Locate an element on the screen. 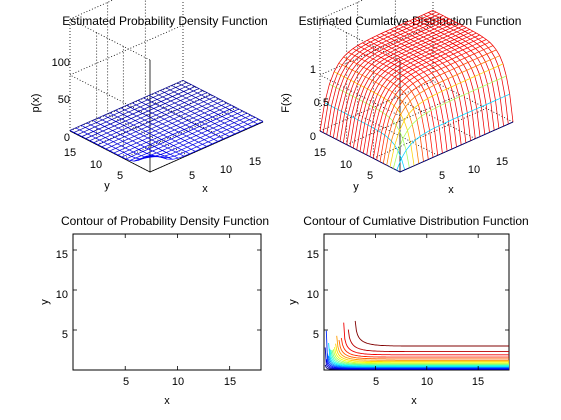 Image resolution: width=561 pixels, height=420 pixels. cdf-z-tick-label: 0.5 is located at coordinates (321, 103).